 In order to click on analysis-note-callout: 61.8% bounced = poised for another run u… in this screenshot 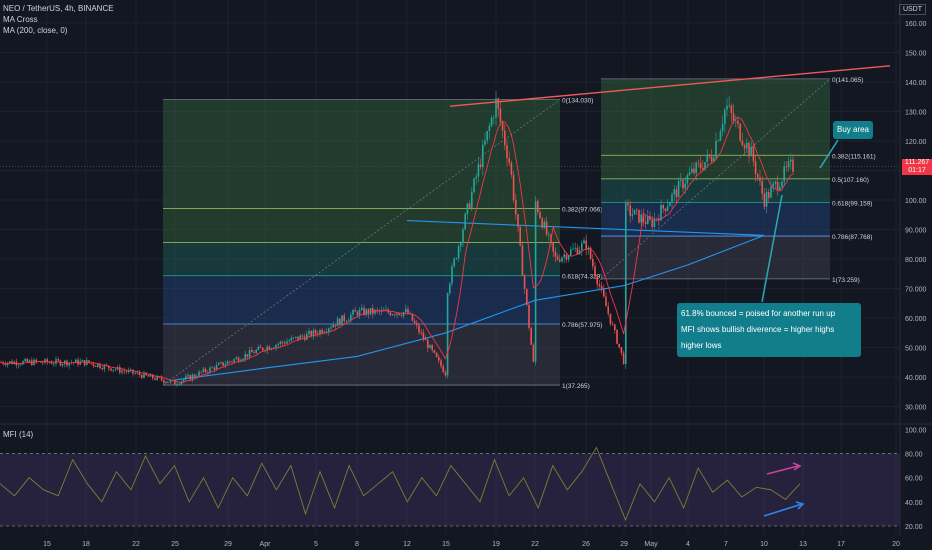, I will do `click(769, 330)`.